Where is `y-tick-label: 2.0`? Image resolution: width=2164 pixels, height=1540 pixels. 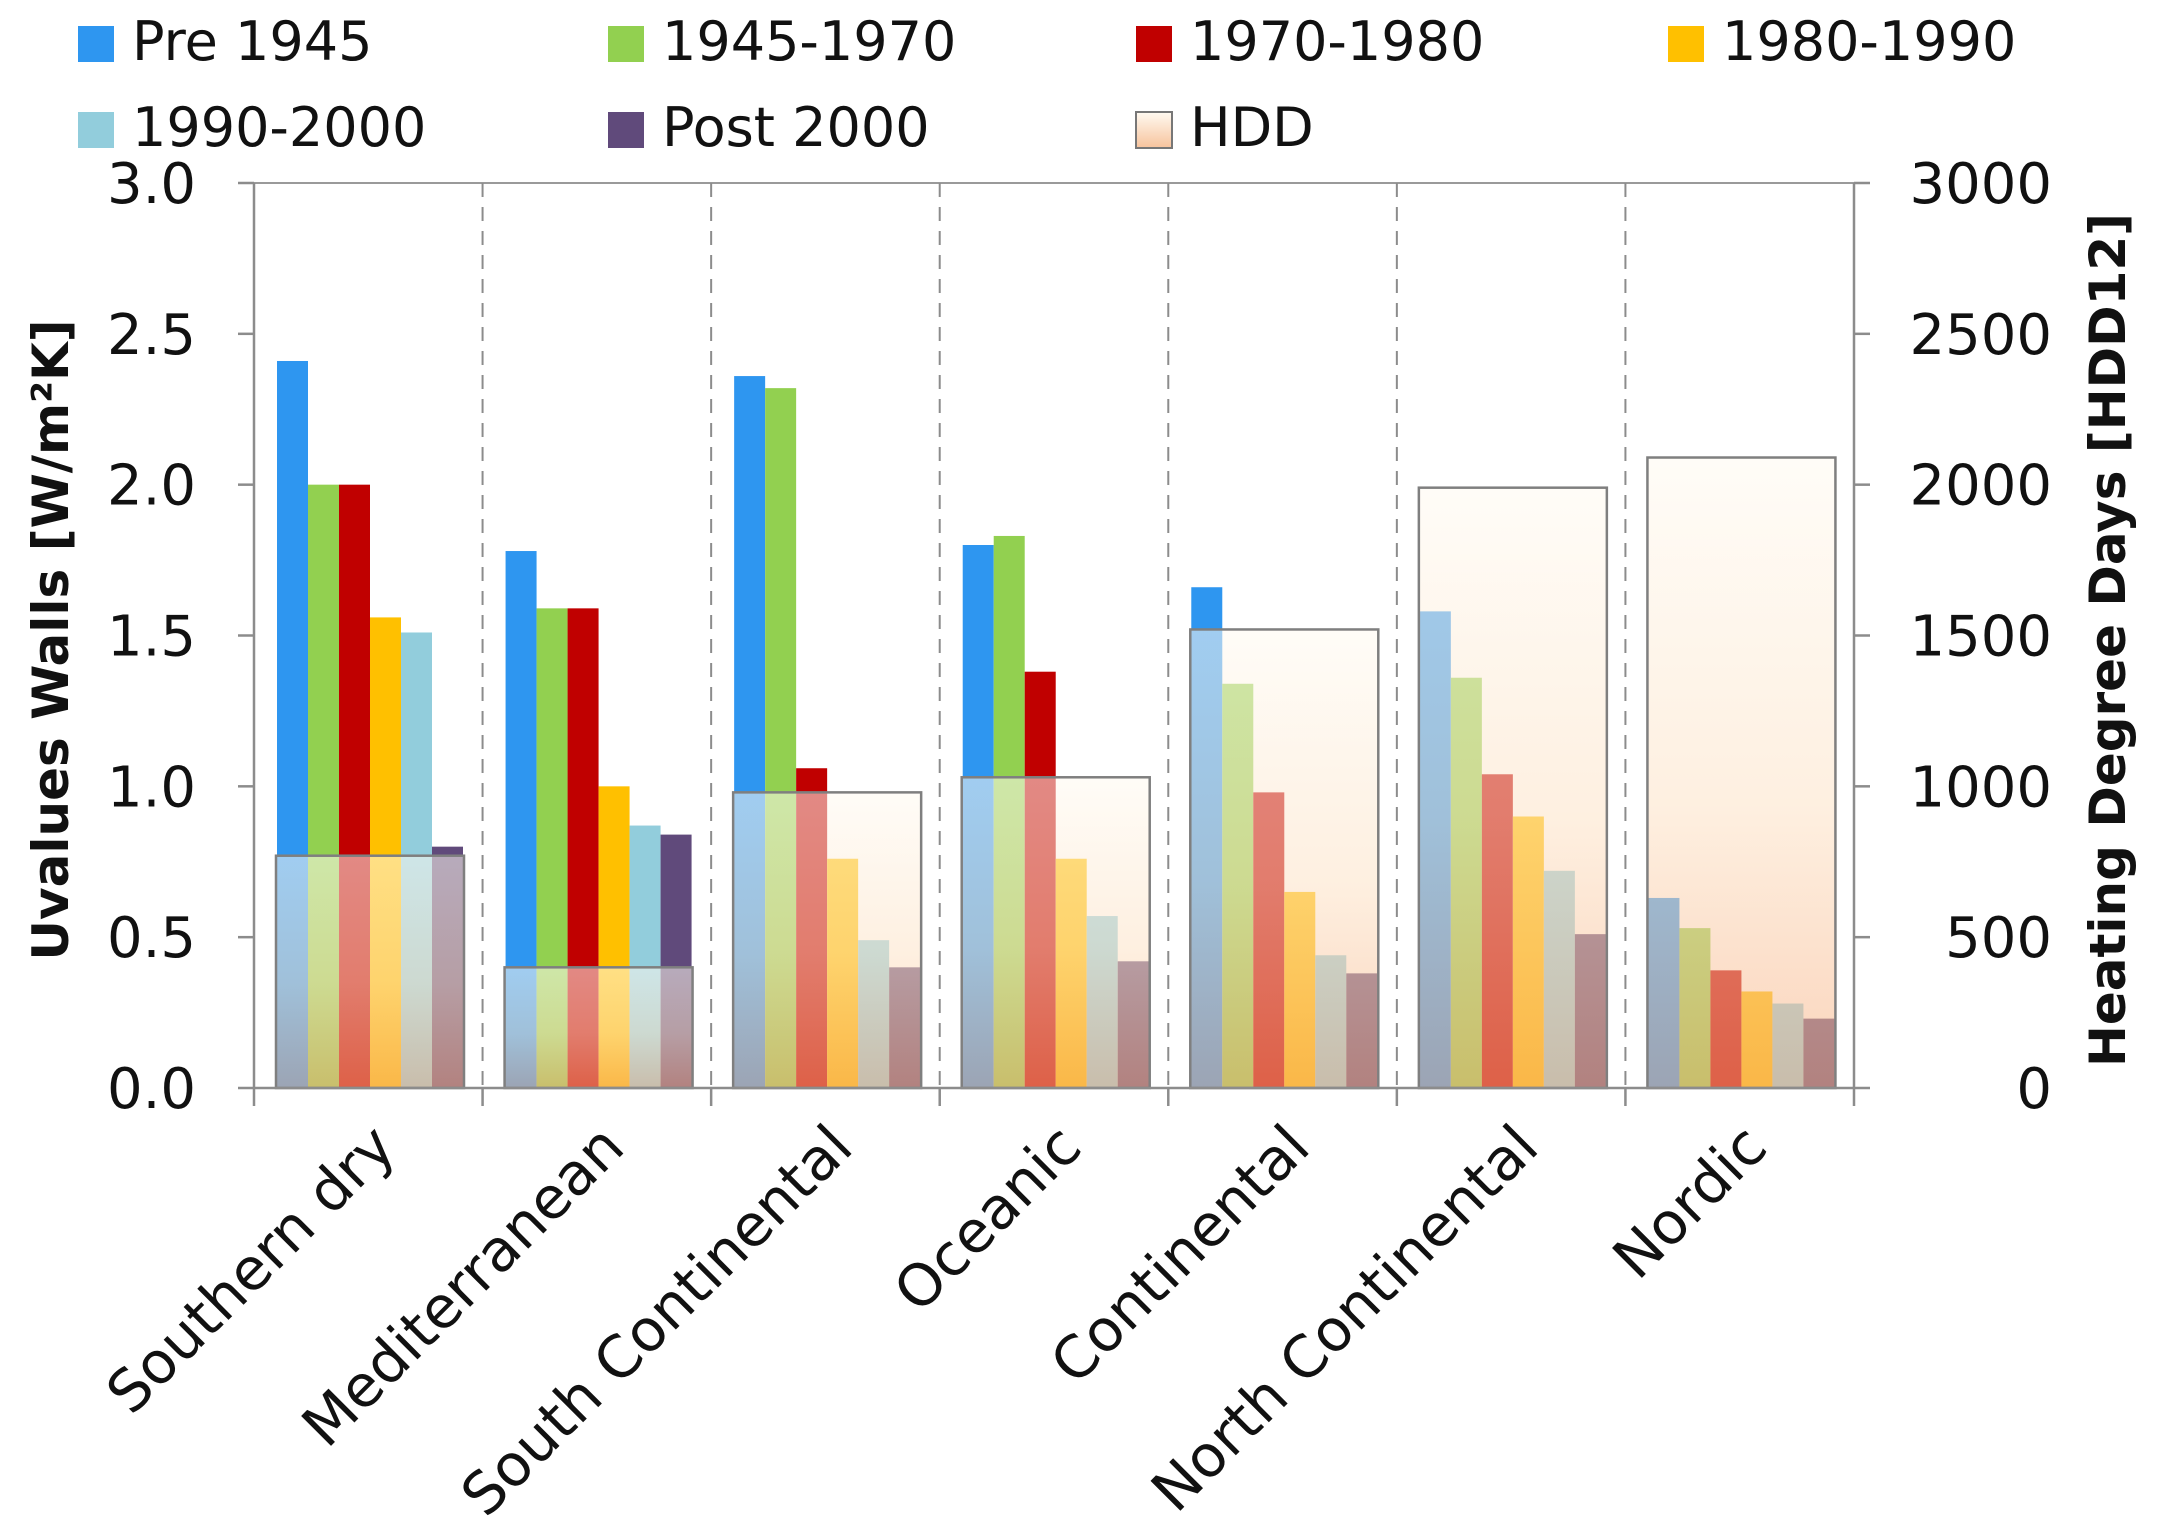
y-tick-label: 2.0 is located at coordinates (151, 486).